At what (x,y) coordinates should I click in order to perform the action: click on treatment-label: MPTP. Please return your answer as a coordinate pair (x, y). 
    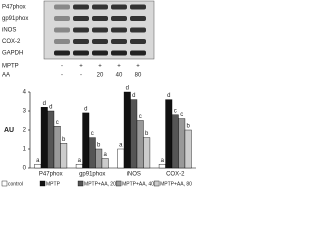
    Looking at the image, I should click on (10, 67).